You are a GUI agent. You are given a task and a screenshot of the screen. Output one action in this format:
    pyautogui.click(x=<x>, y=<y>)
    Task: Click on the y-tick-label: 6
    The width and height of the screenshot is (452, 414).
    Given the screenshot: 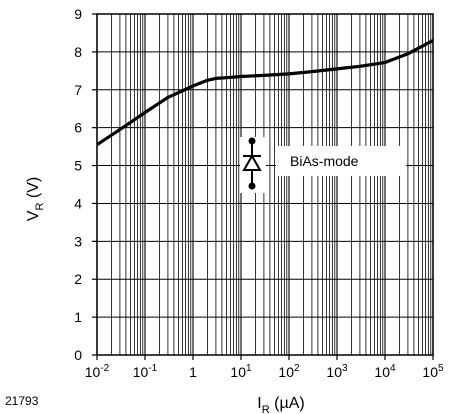 What is the action you would take?
    pyautogui.click(x=78, y=128)
    